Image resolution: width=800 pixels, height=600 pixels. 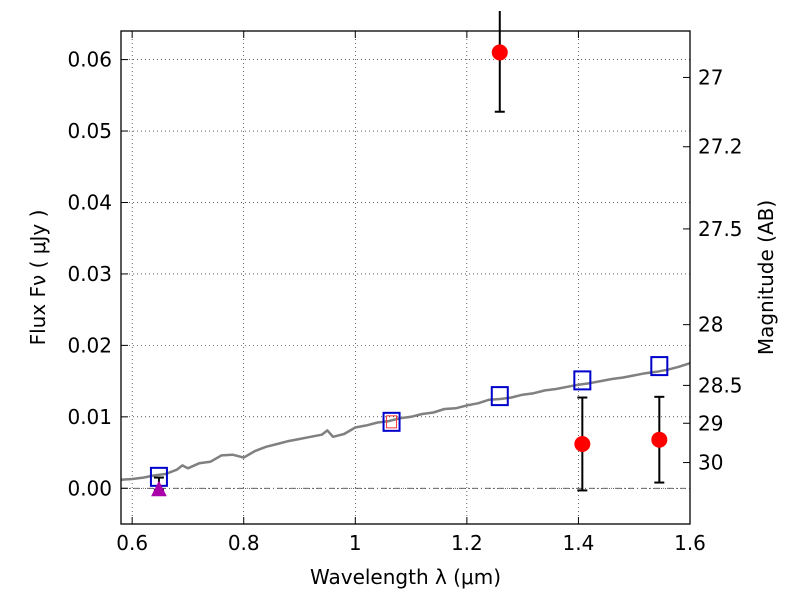 I want to click on x-tick-label: 1, so click(x=355, y=543).